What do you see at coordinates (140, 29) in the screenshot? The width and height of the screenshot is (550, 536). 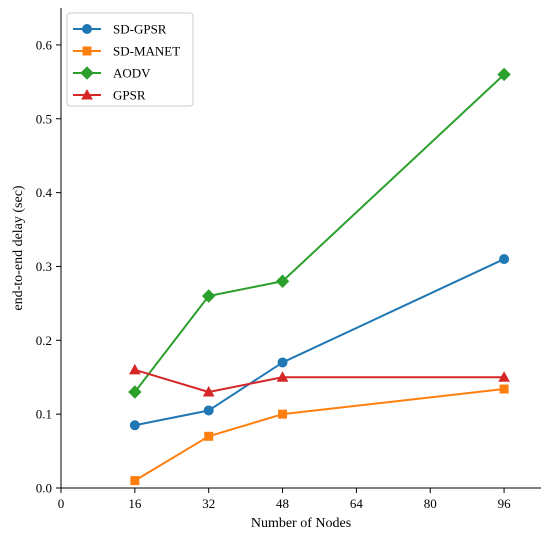 I see `legend-label: SD-GPSR` at bounding box center [140, 29].